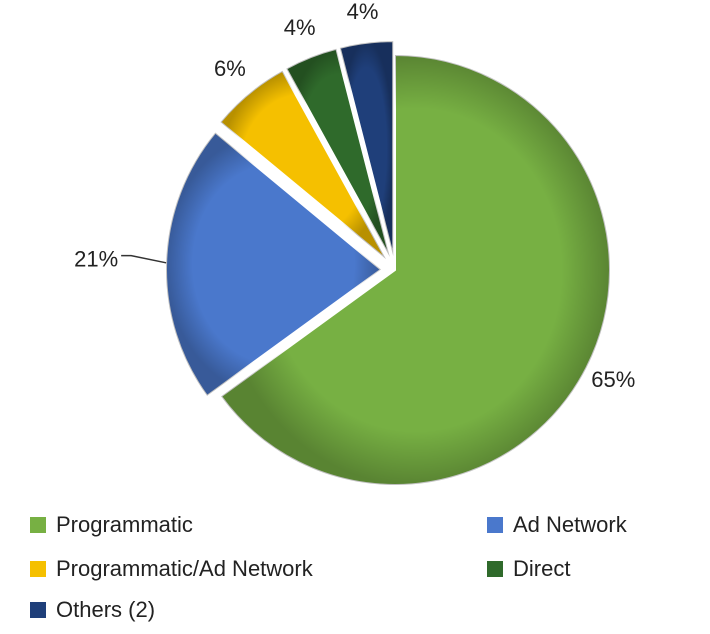  Describe the element at coordinates (96, 258) in the screenshot. I see `data-label: 21%` at that location.